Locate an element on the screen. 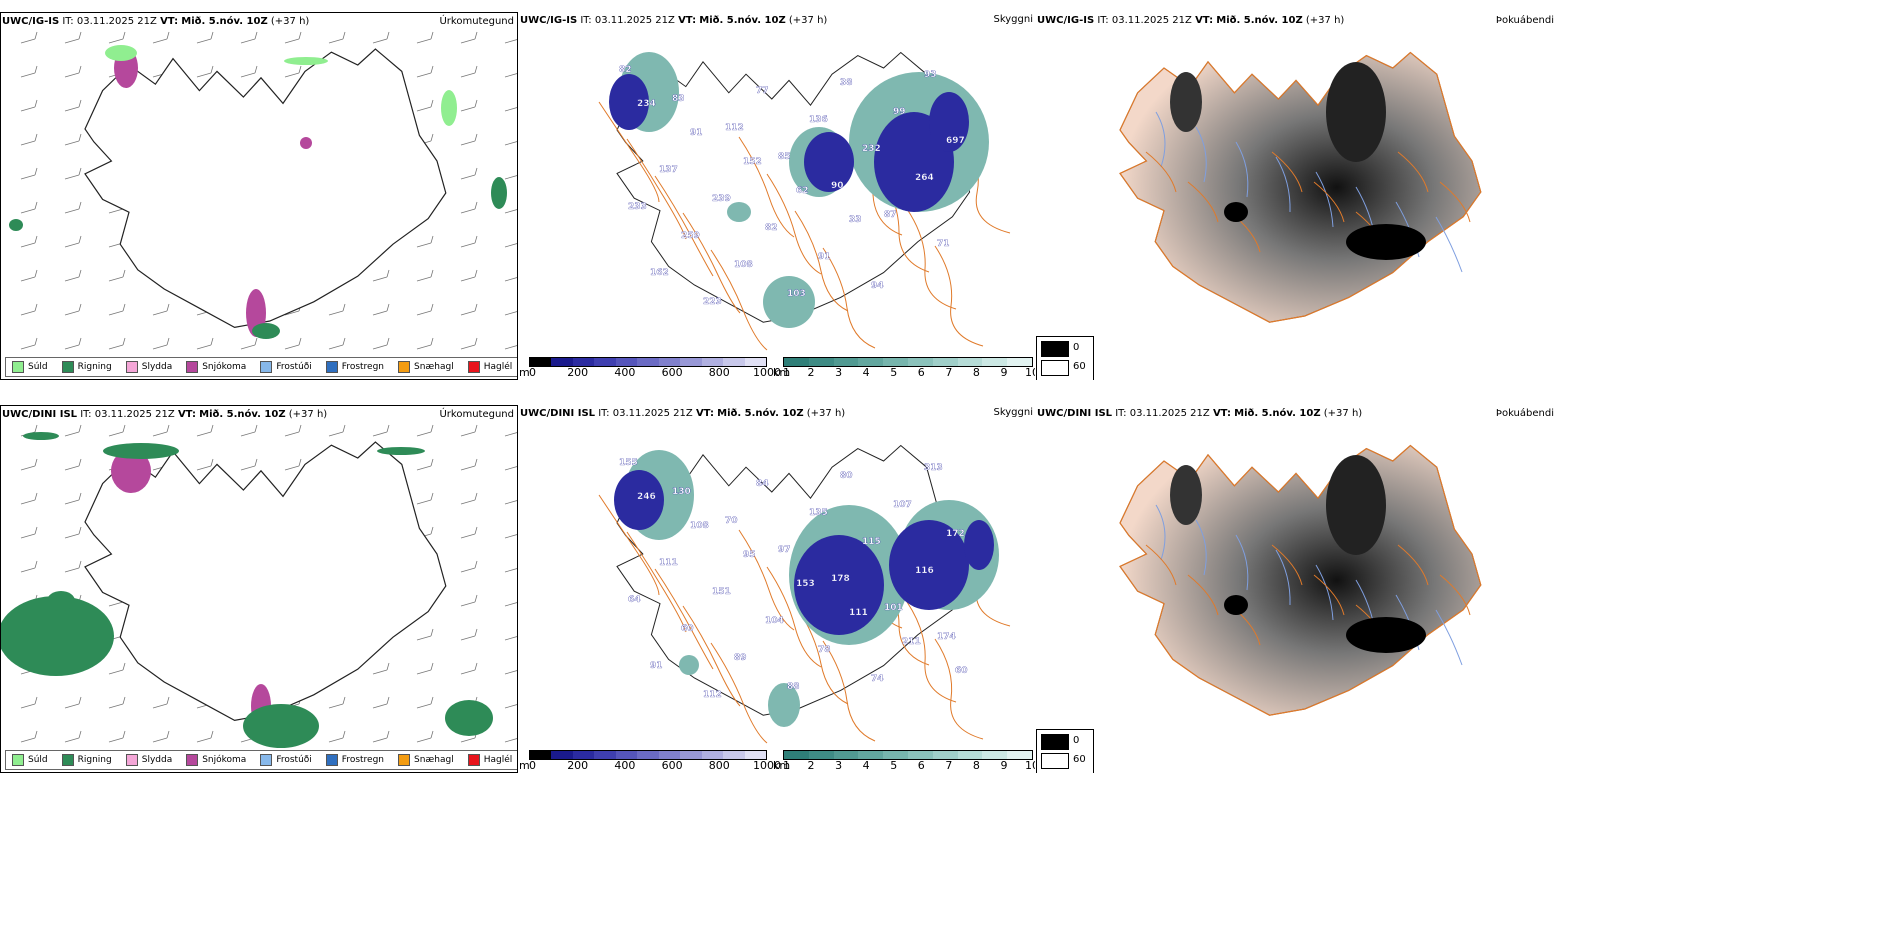 The image size is (1900, 950). legend-label: Rigning is located at coordinates (94, 760).